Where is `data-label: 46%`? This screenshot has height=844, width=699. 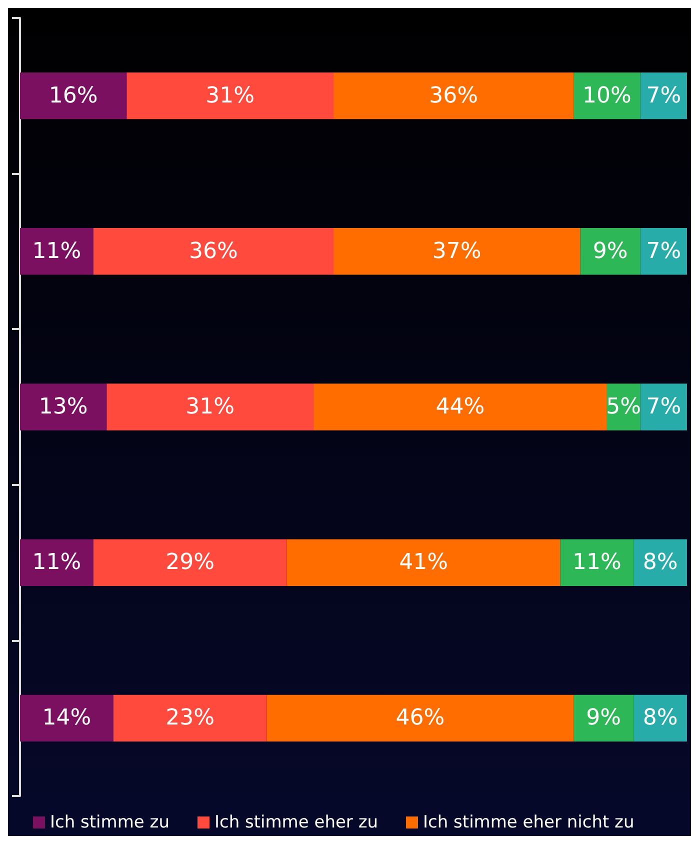 data-label: 46% is located at coordinates (420, 718).